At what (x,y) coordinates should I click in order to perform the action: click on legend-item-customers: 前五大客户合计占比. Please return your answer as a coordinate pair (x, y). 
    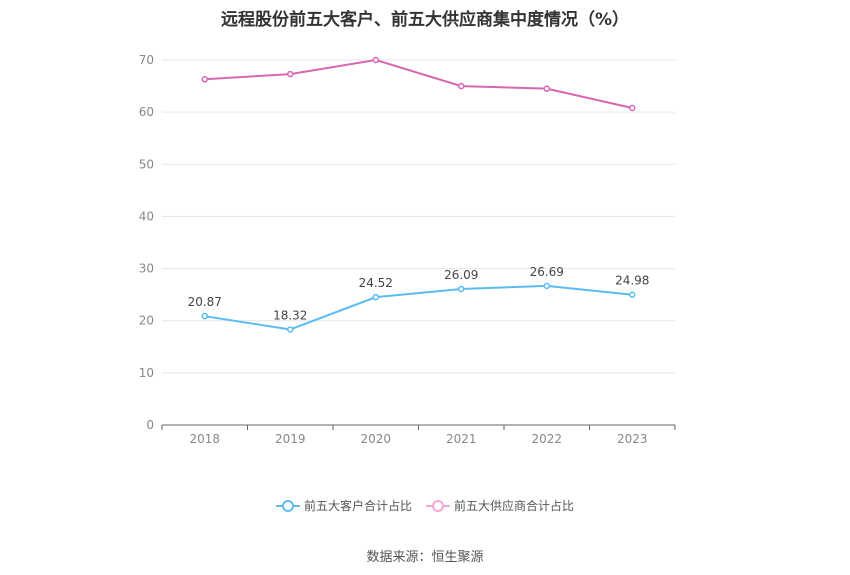
    Looking at the image, I should click on (343, 505).